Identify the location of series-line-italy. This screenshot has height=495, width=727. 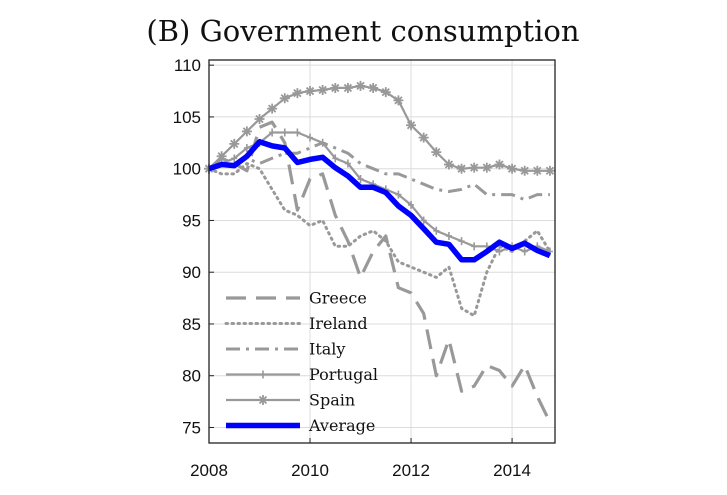
(379, 171).